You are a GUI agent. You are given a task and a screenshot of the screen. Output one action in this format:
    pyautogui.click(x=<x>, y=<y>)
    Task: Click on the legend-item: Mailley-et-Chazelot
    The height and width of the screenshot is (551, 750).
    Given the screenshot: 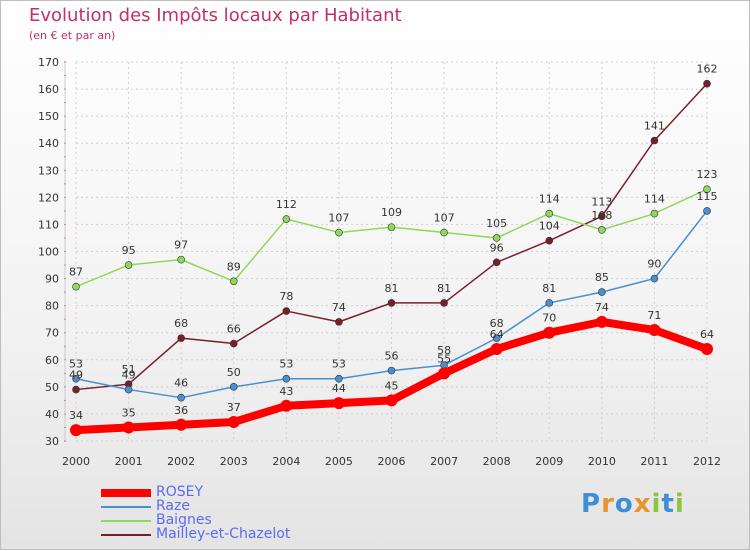 What is the action you would take?
    pyautogui.click(x=231, y=534)
    